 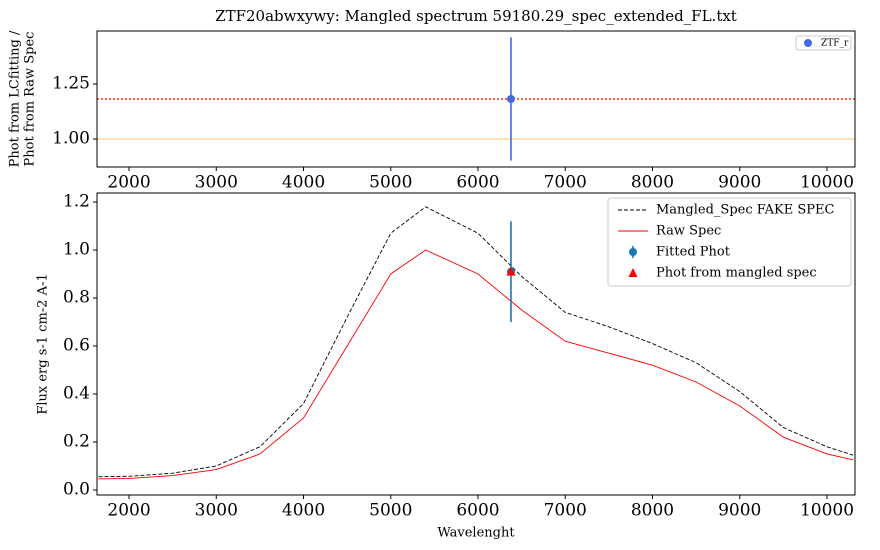 I want to click on legend-box, so click(x=729, y=242).